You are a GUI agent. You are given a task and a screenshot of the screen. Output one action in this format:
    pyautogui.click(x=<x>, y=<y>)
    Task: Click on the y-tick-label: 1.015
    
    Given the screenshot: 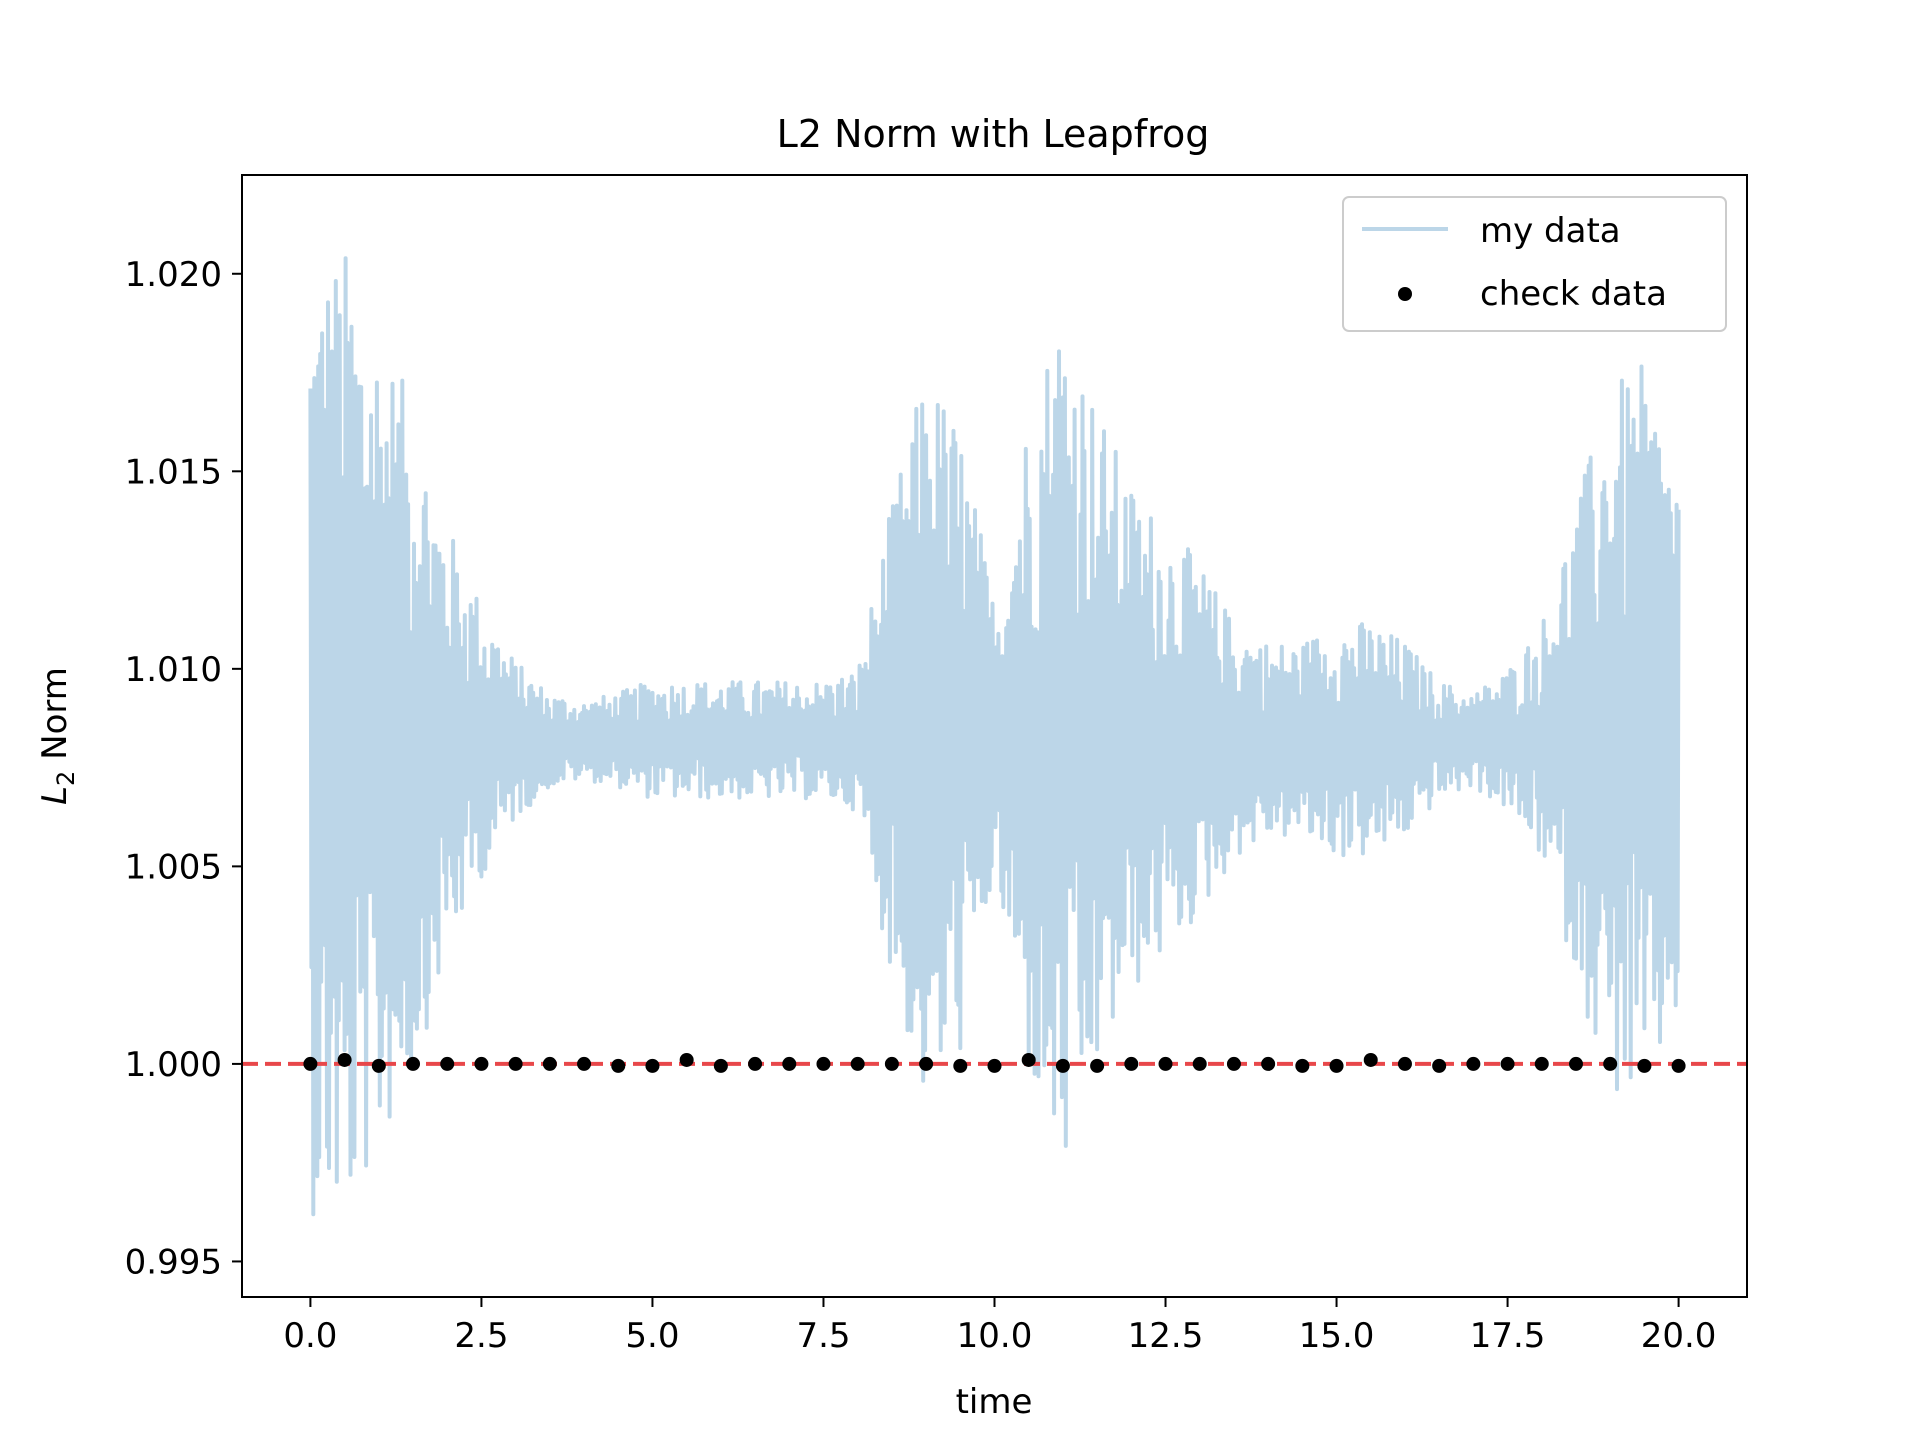 What is the action you would take?
    pyautogui.click(x=173, y=472)
    